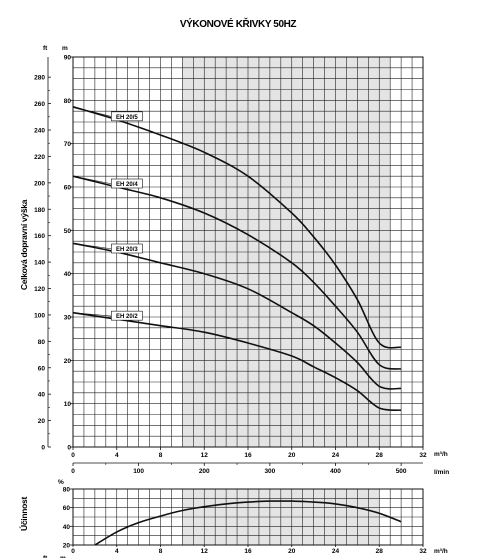  What do you see at coordinates (39, 289) in the screenshot?
I see `y-tick-label-ft: 120` at bounding box center [39, 289].